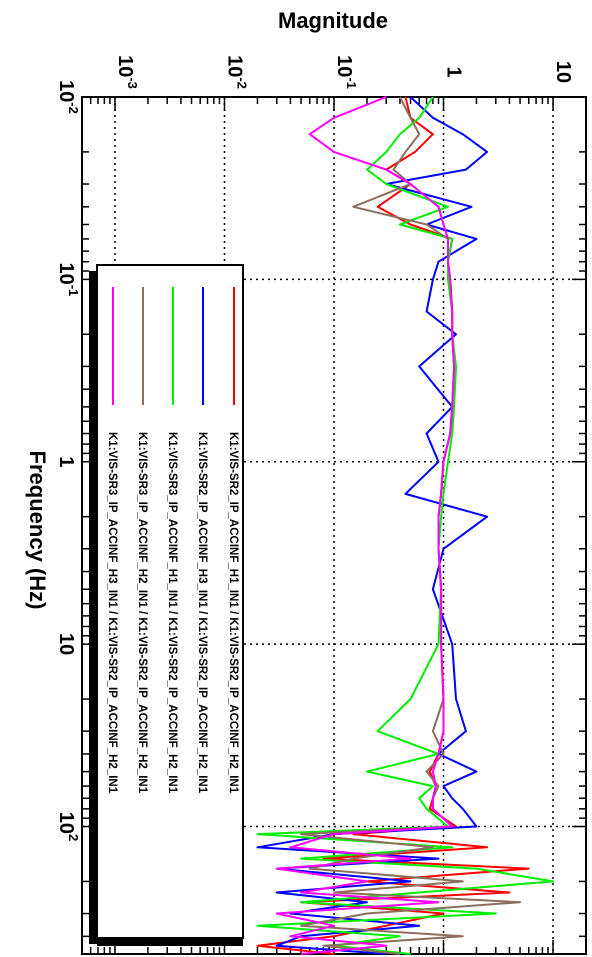 This screenshot has height=957, width=592. I want to click on x-tick-label-2: 1, so click(66, 461).